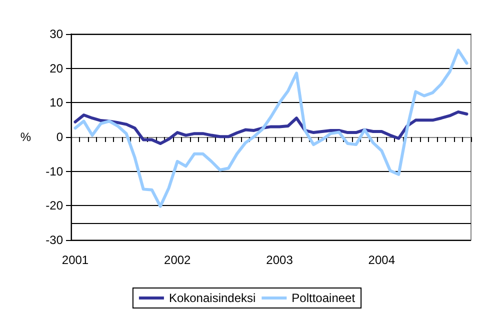 This screenshot has width=494, height=321. Describe the element at coordinates (324, 298) in the screenshot. I see `legend-label: Polttoaineet` at that location.